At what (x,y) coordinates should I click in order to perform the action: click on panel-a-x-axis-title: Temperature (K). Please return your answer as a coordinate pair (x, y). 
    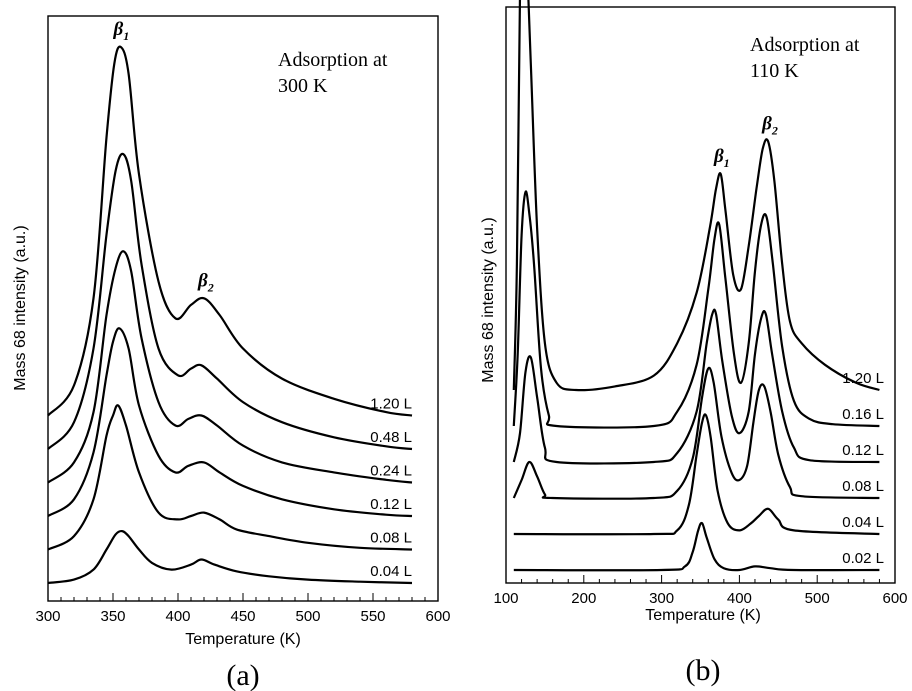
    Looking at the image, I should click on (243, 639).